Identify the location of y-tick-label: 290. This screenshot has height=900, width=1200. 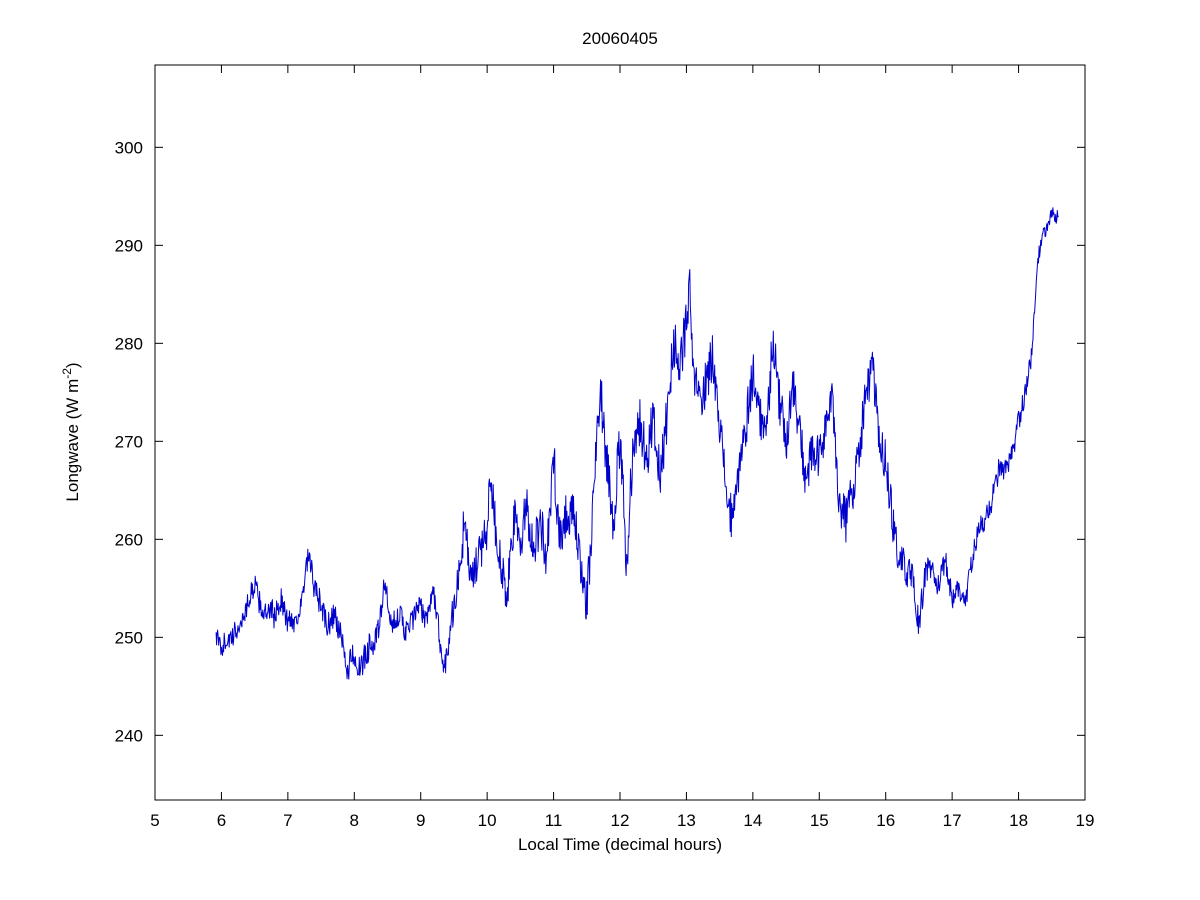
(129, 245).